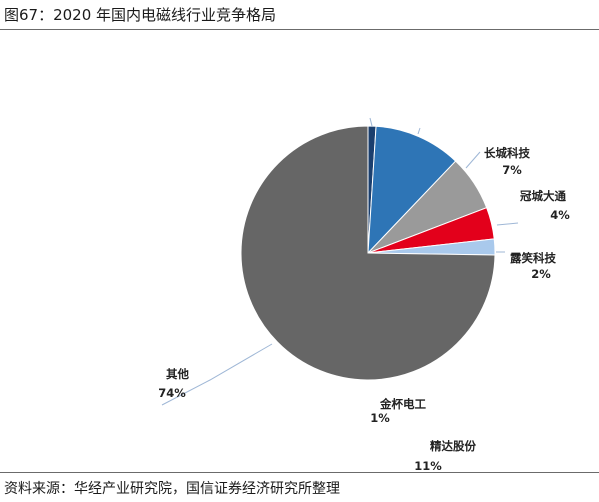 The width and height of the screenshot is (599, 502). Describe the element at coordinates (533, 258) in the screenshot. I see `slice-name-label: 露笑科技` at that location.